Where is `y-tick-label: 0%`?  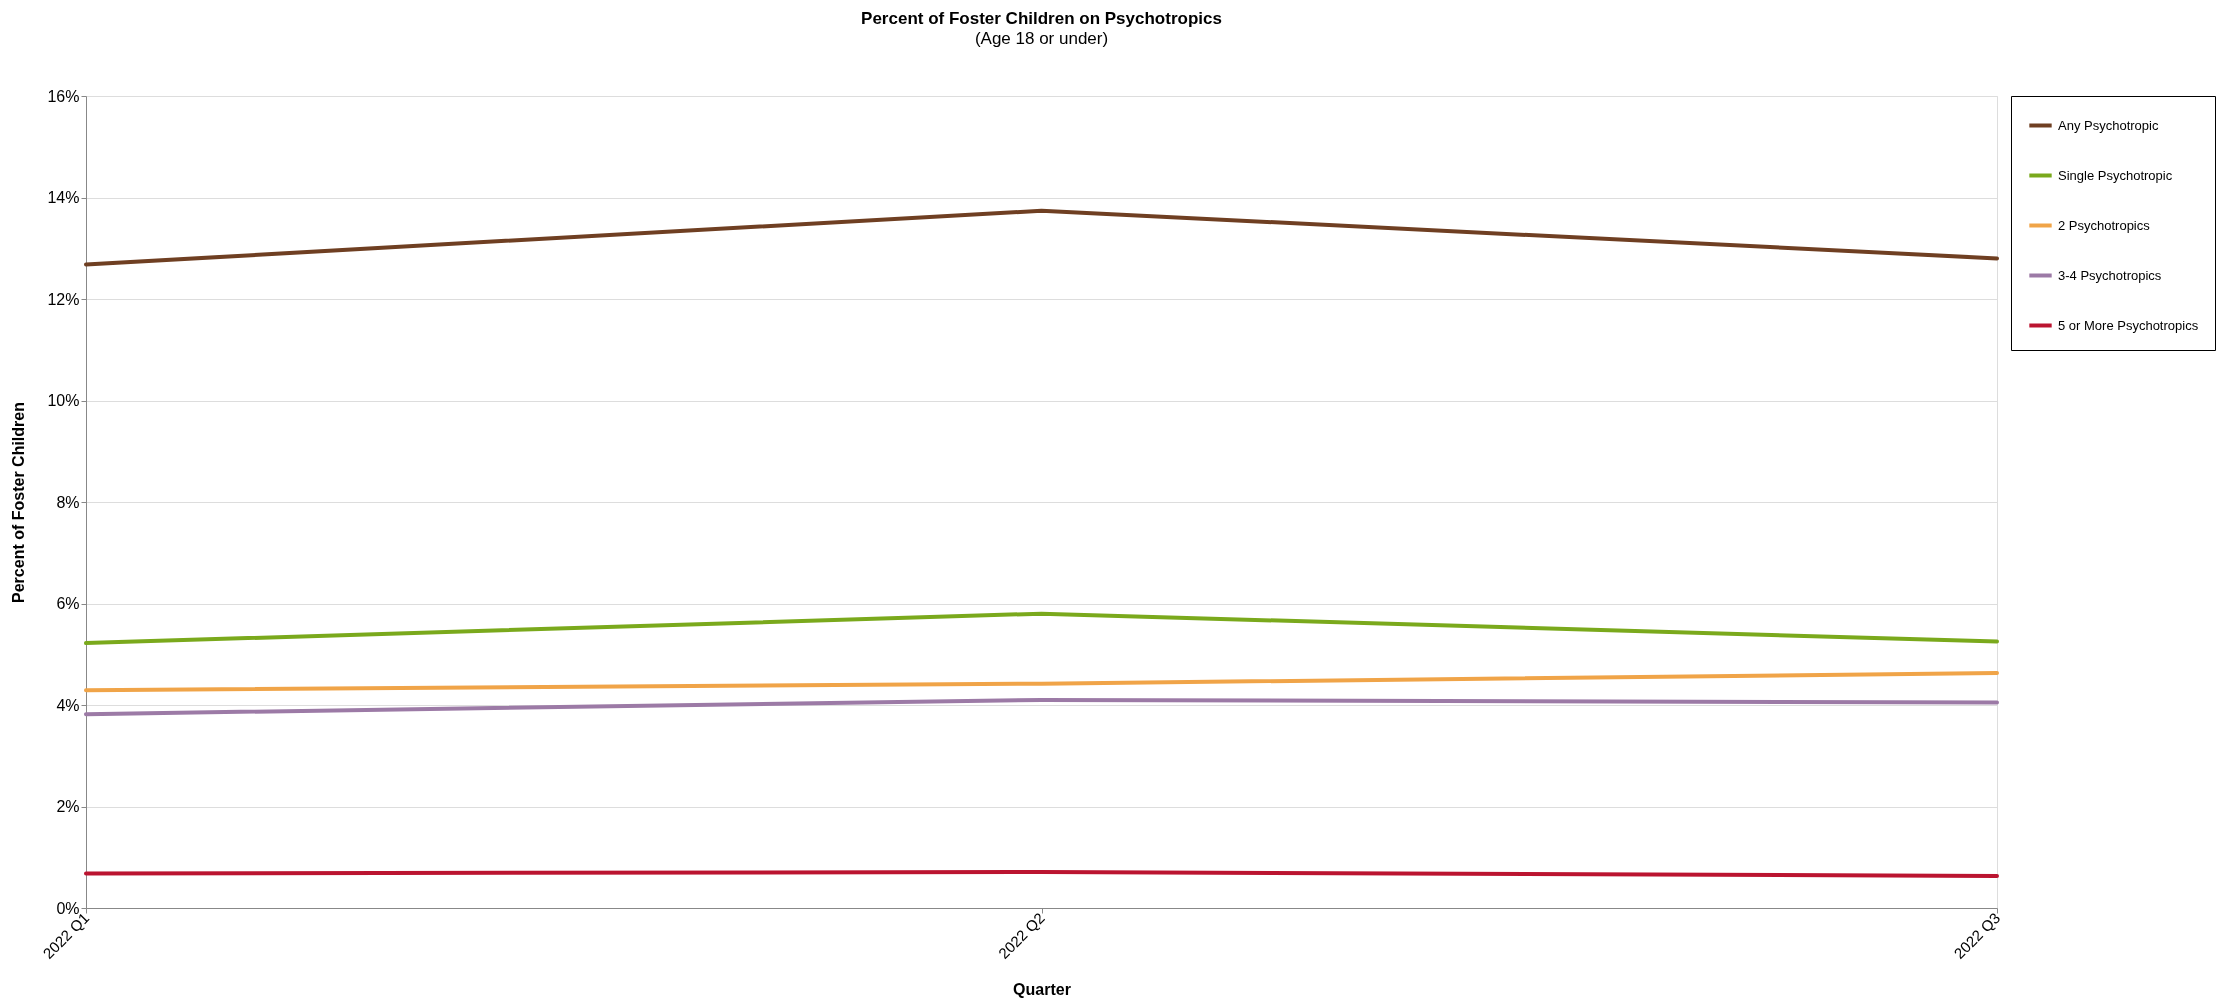
y-tick-label: 0% is located at coordinates (68, 908).